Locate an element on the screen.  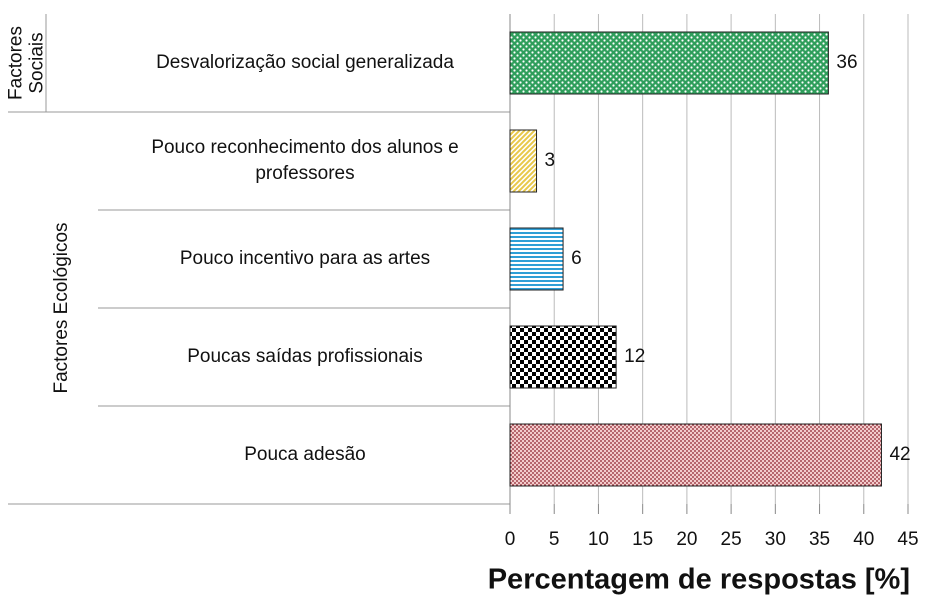
value-label: 12 is located at coordinates (634, 356).